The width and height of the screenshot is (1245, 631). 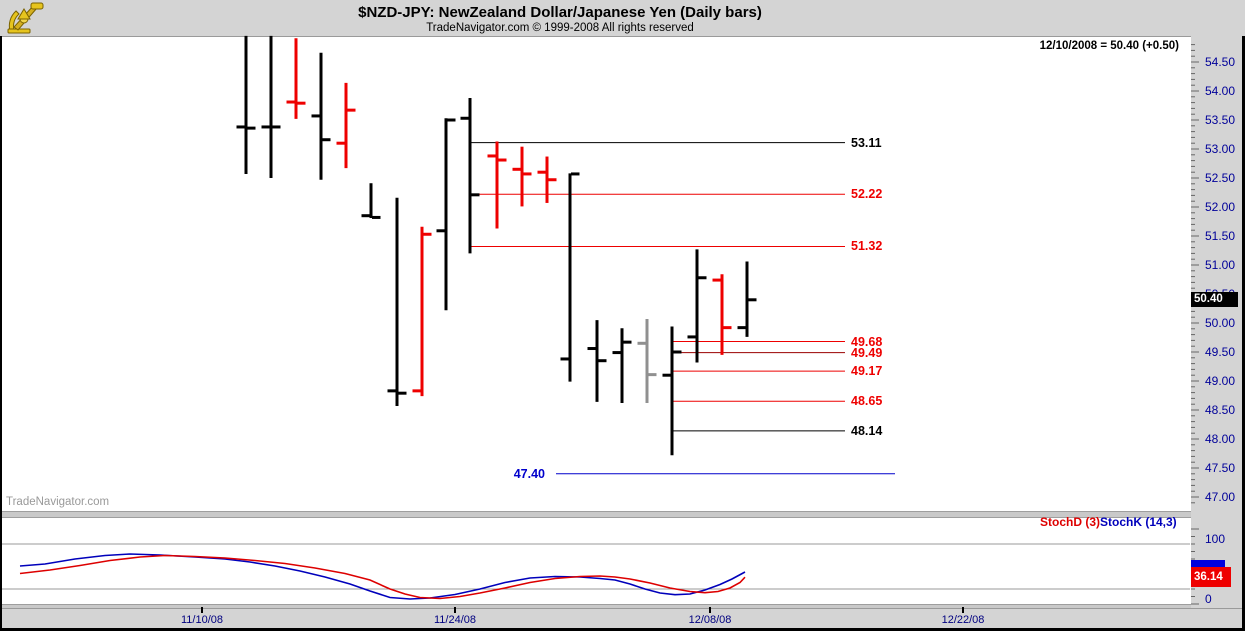 I want to click on price-axis-label: 51.50, so click(x=1220, y=236).